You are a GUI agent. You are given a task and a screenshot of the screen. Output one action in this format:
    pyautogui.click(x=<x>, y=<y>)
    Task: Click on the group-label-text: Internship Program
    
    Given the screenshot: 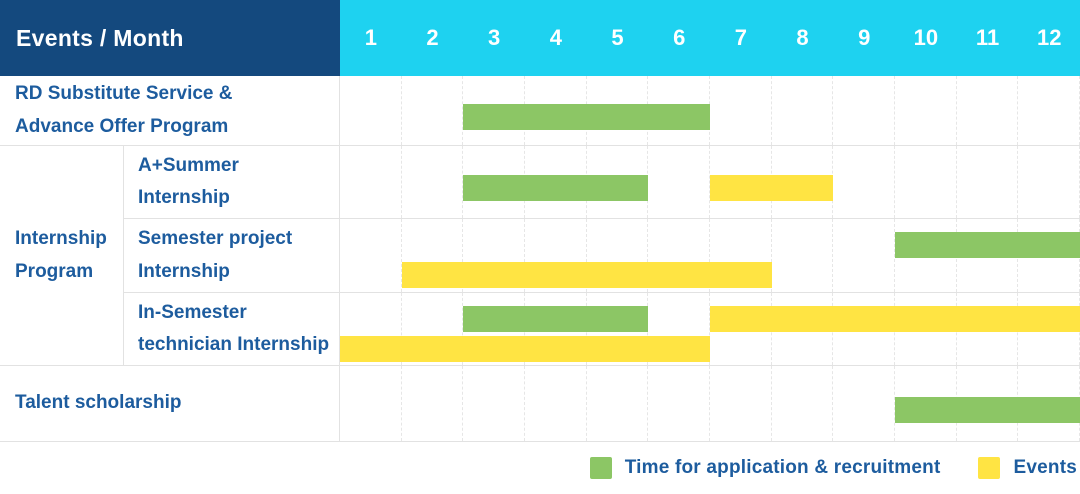 What is the action you would take?
    pyautogui.click(x=61, y=255)
    